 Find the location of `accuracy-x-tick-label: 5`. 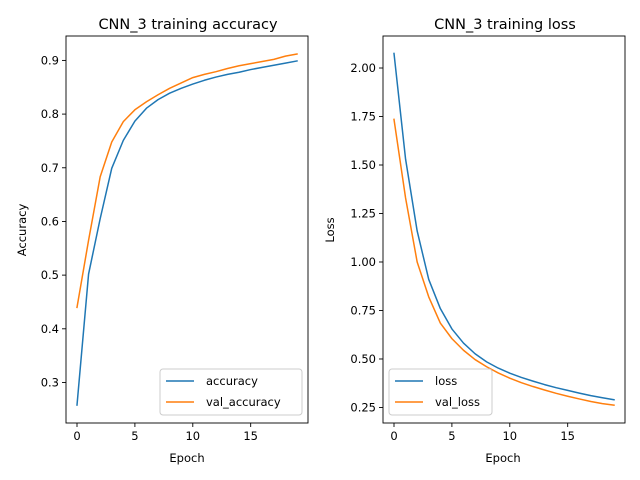

accuracy-x-tick-label: 5 is located at coordinates (134, 436).